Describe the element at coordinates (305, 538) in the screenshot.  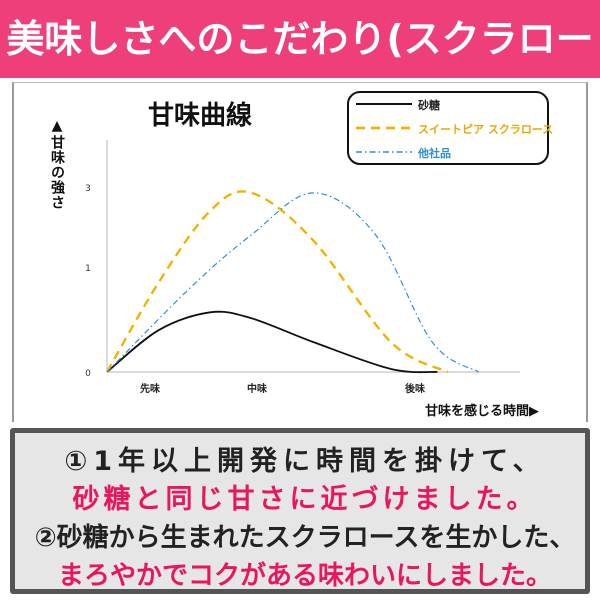
I see `note-line-3: ②砂糖から生まれたスクラロースを生かした、` at that location.